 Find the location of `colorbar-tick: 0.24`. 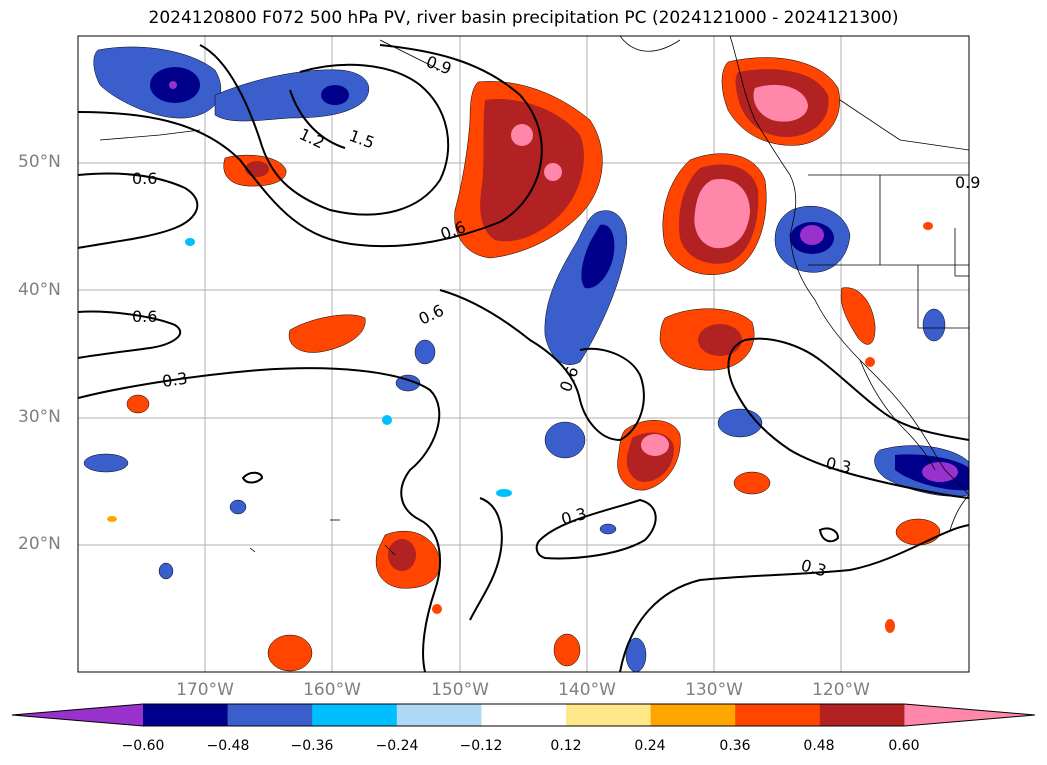

colorbar-tick: 0.24 is located at coordinates (650, 746).